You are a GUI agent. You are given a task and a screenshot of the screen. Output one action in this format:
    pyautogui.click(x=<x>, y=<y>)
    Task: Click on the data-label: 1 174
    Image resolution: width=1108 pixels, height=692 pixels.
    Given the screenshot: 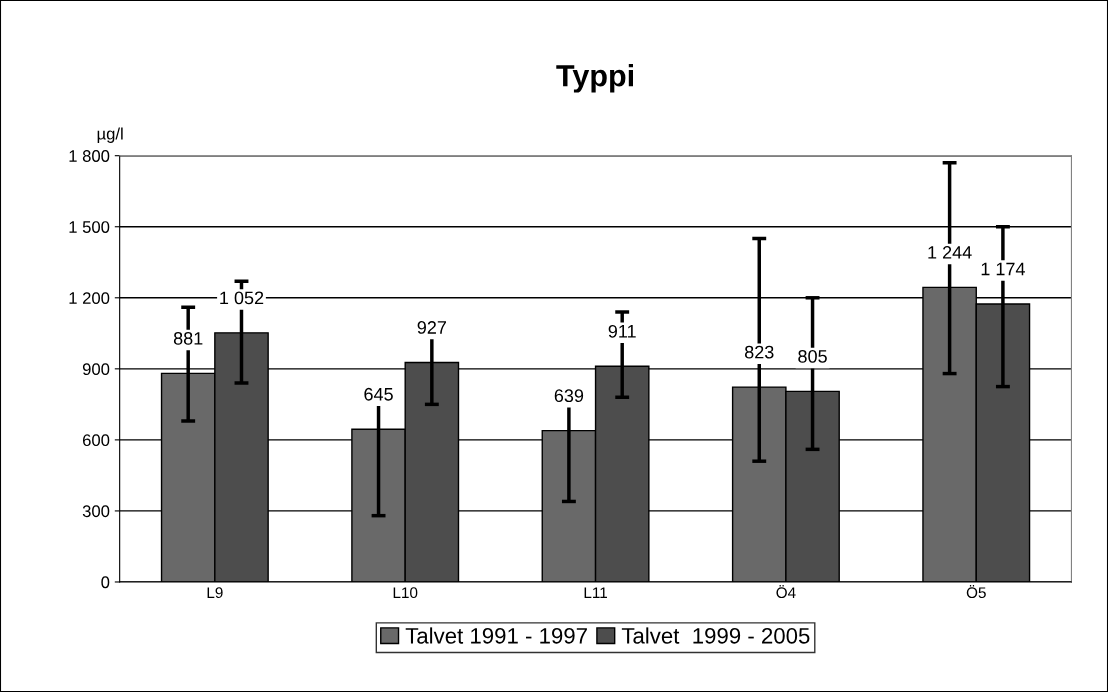 What is the action you would take?
    pyautogui.click(x=1003, y=269)
    